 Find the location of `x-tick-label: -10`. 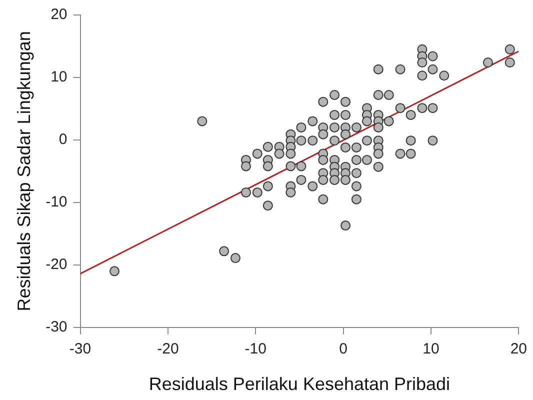

x-tick-label: -10 is located at coordinates (255, 349).